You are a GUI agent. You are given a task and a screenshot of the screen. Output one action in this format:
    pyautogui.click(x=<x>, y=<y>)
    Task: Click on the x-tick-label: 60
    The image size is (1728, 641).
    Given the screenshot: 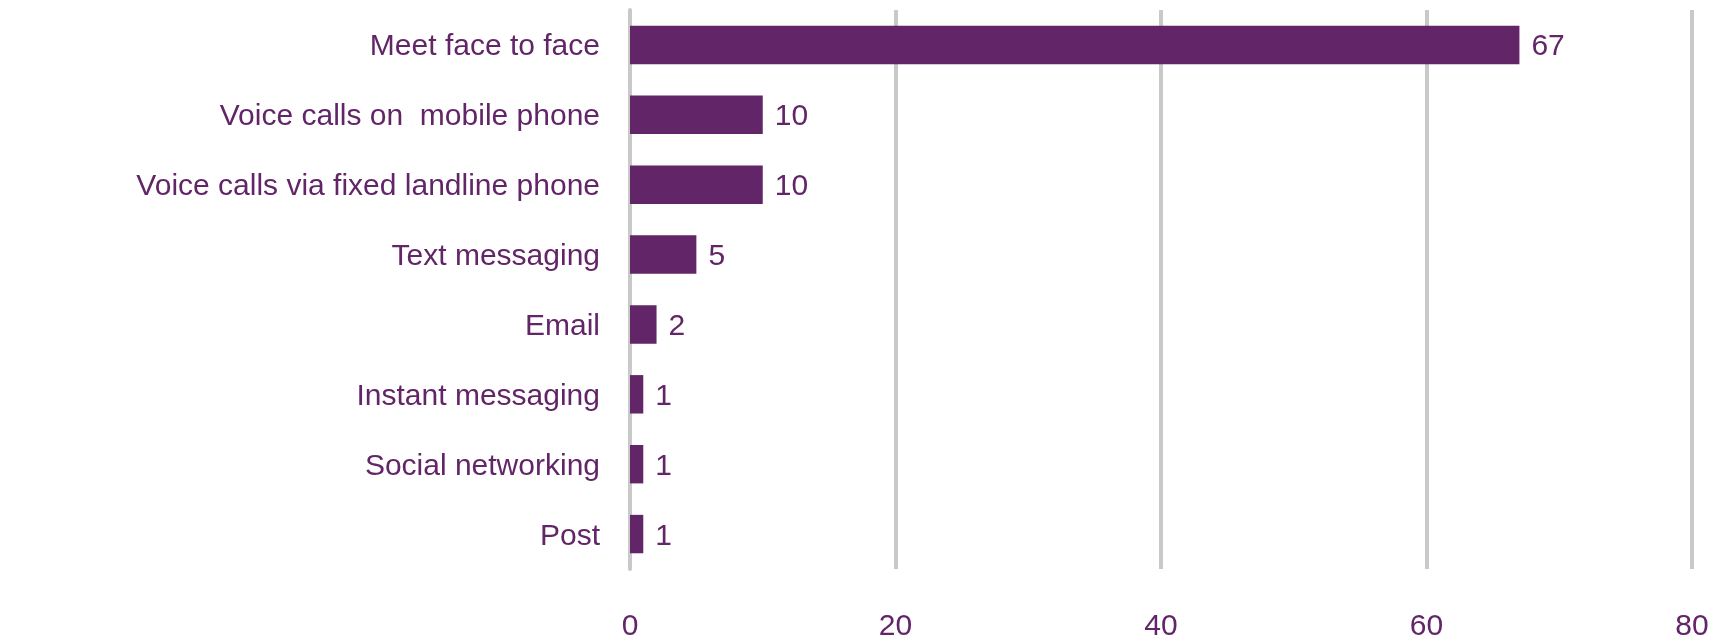 What is the action you would take?
    pyautogui.click(x=1426, y=624)
    